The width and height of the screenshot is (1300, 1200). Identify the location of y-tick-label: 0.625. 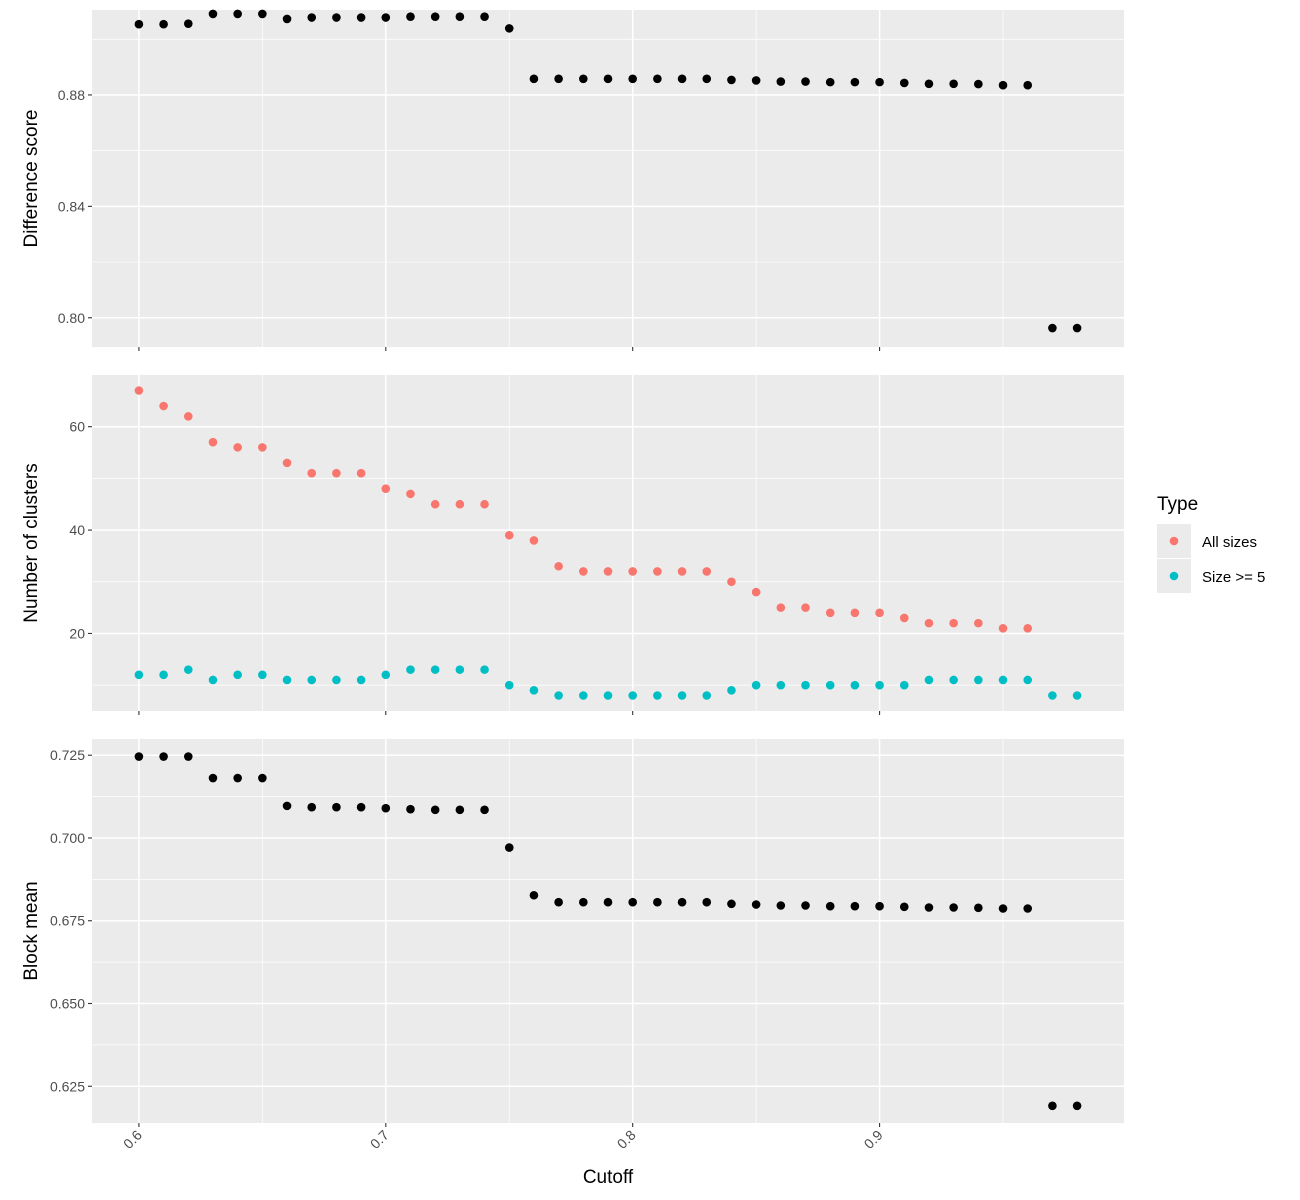
(67, 1086).